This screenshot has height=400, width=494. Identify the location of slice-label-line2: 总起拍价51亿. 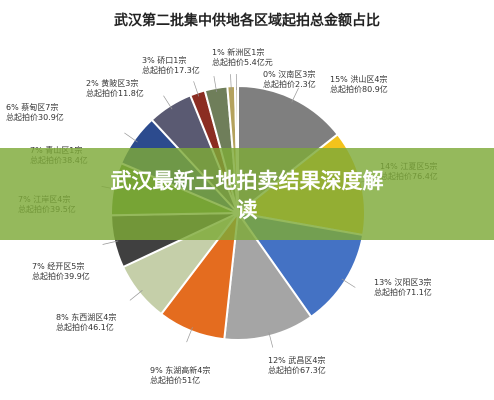
(175, 380).